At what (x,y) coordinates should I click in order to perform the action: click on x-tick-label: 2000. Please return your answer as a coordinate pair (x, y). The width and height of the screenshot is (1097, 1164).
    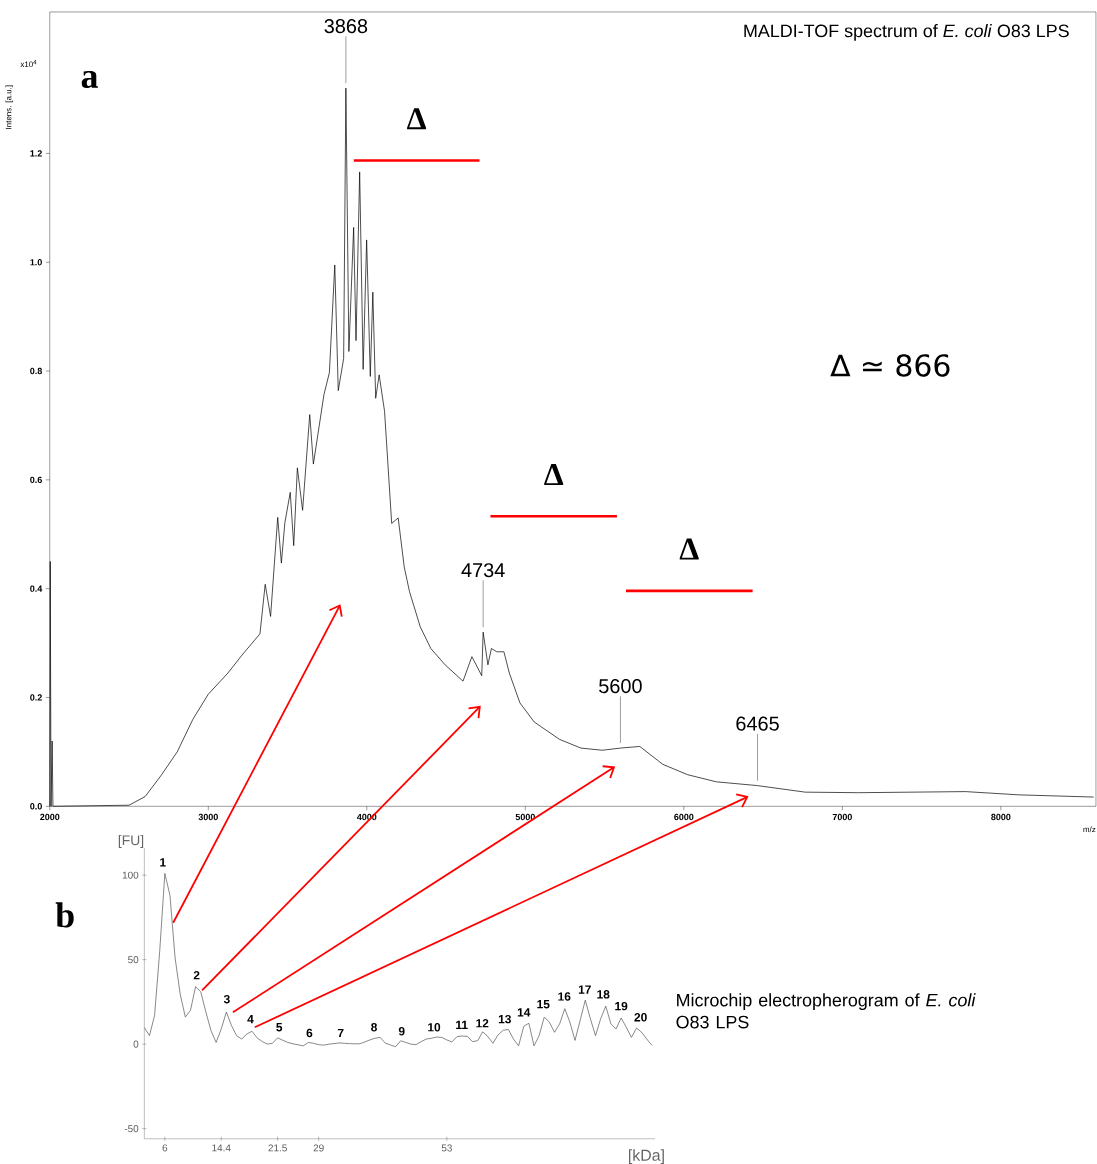
    Looking at the image, I should click on (50, 817).